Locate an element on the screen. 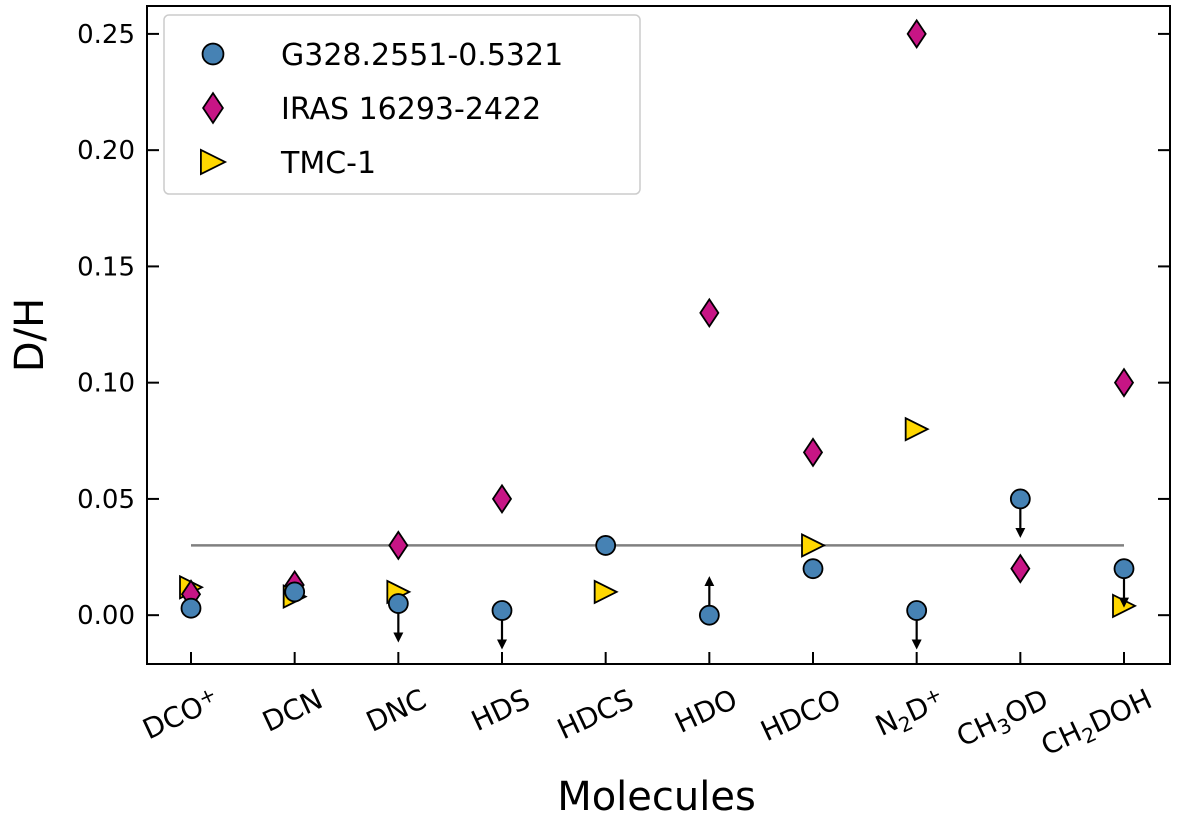  legend-box is located at coordinates (402, 104).